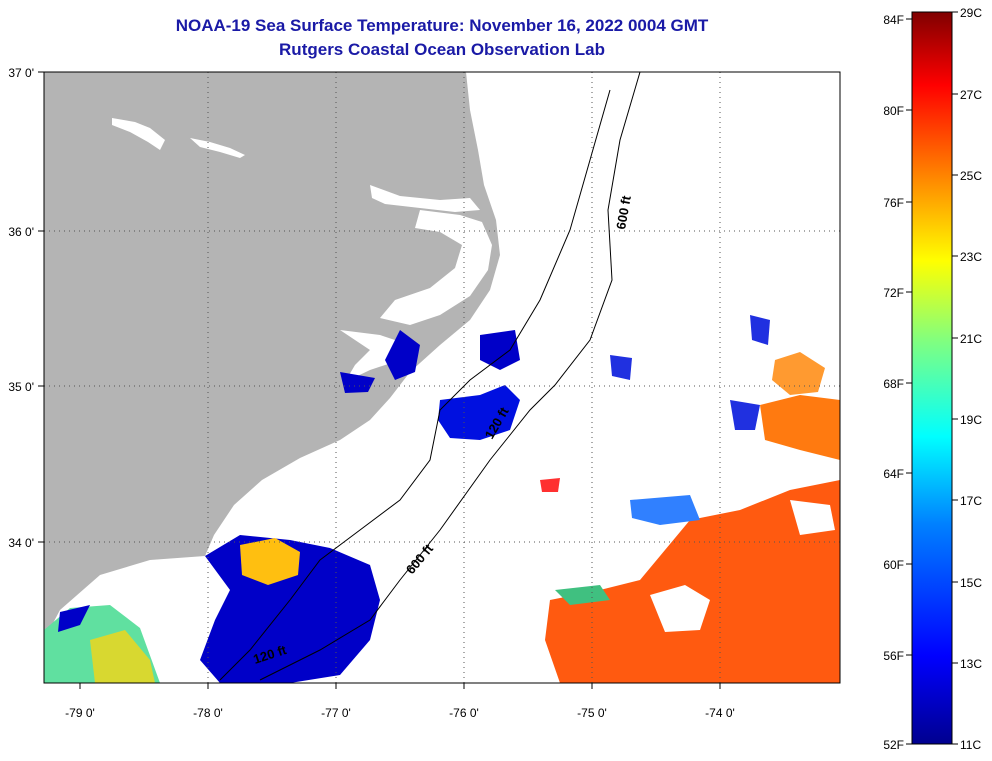  Describe the element at coordinates (436, 267) in the screenshot. I see `pamlico-sound` at that location.